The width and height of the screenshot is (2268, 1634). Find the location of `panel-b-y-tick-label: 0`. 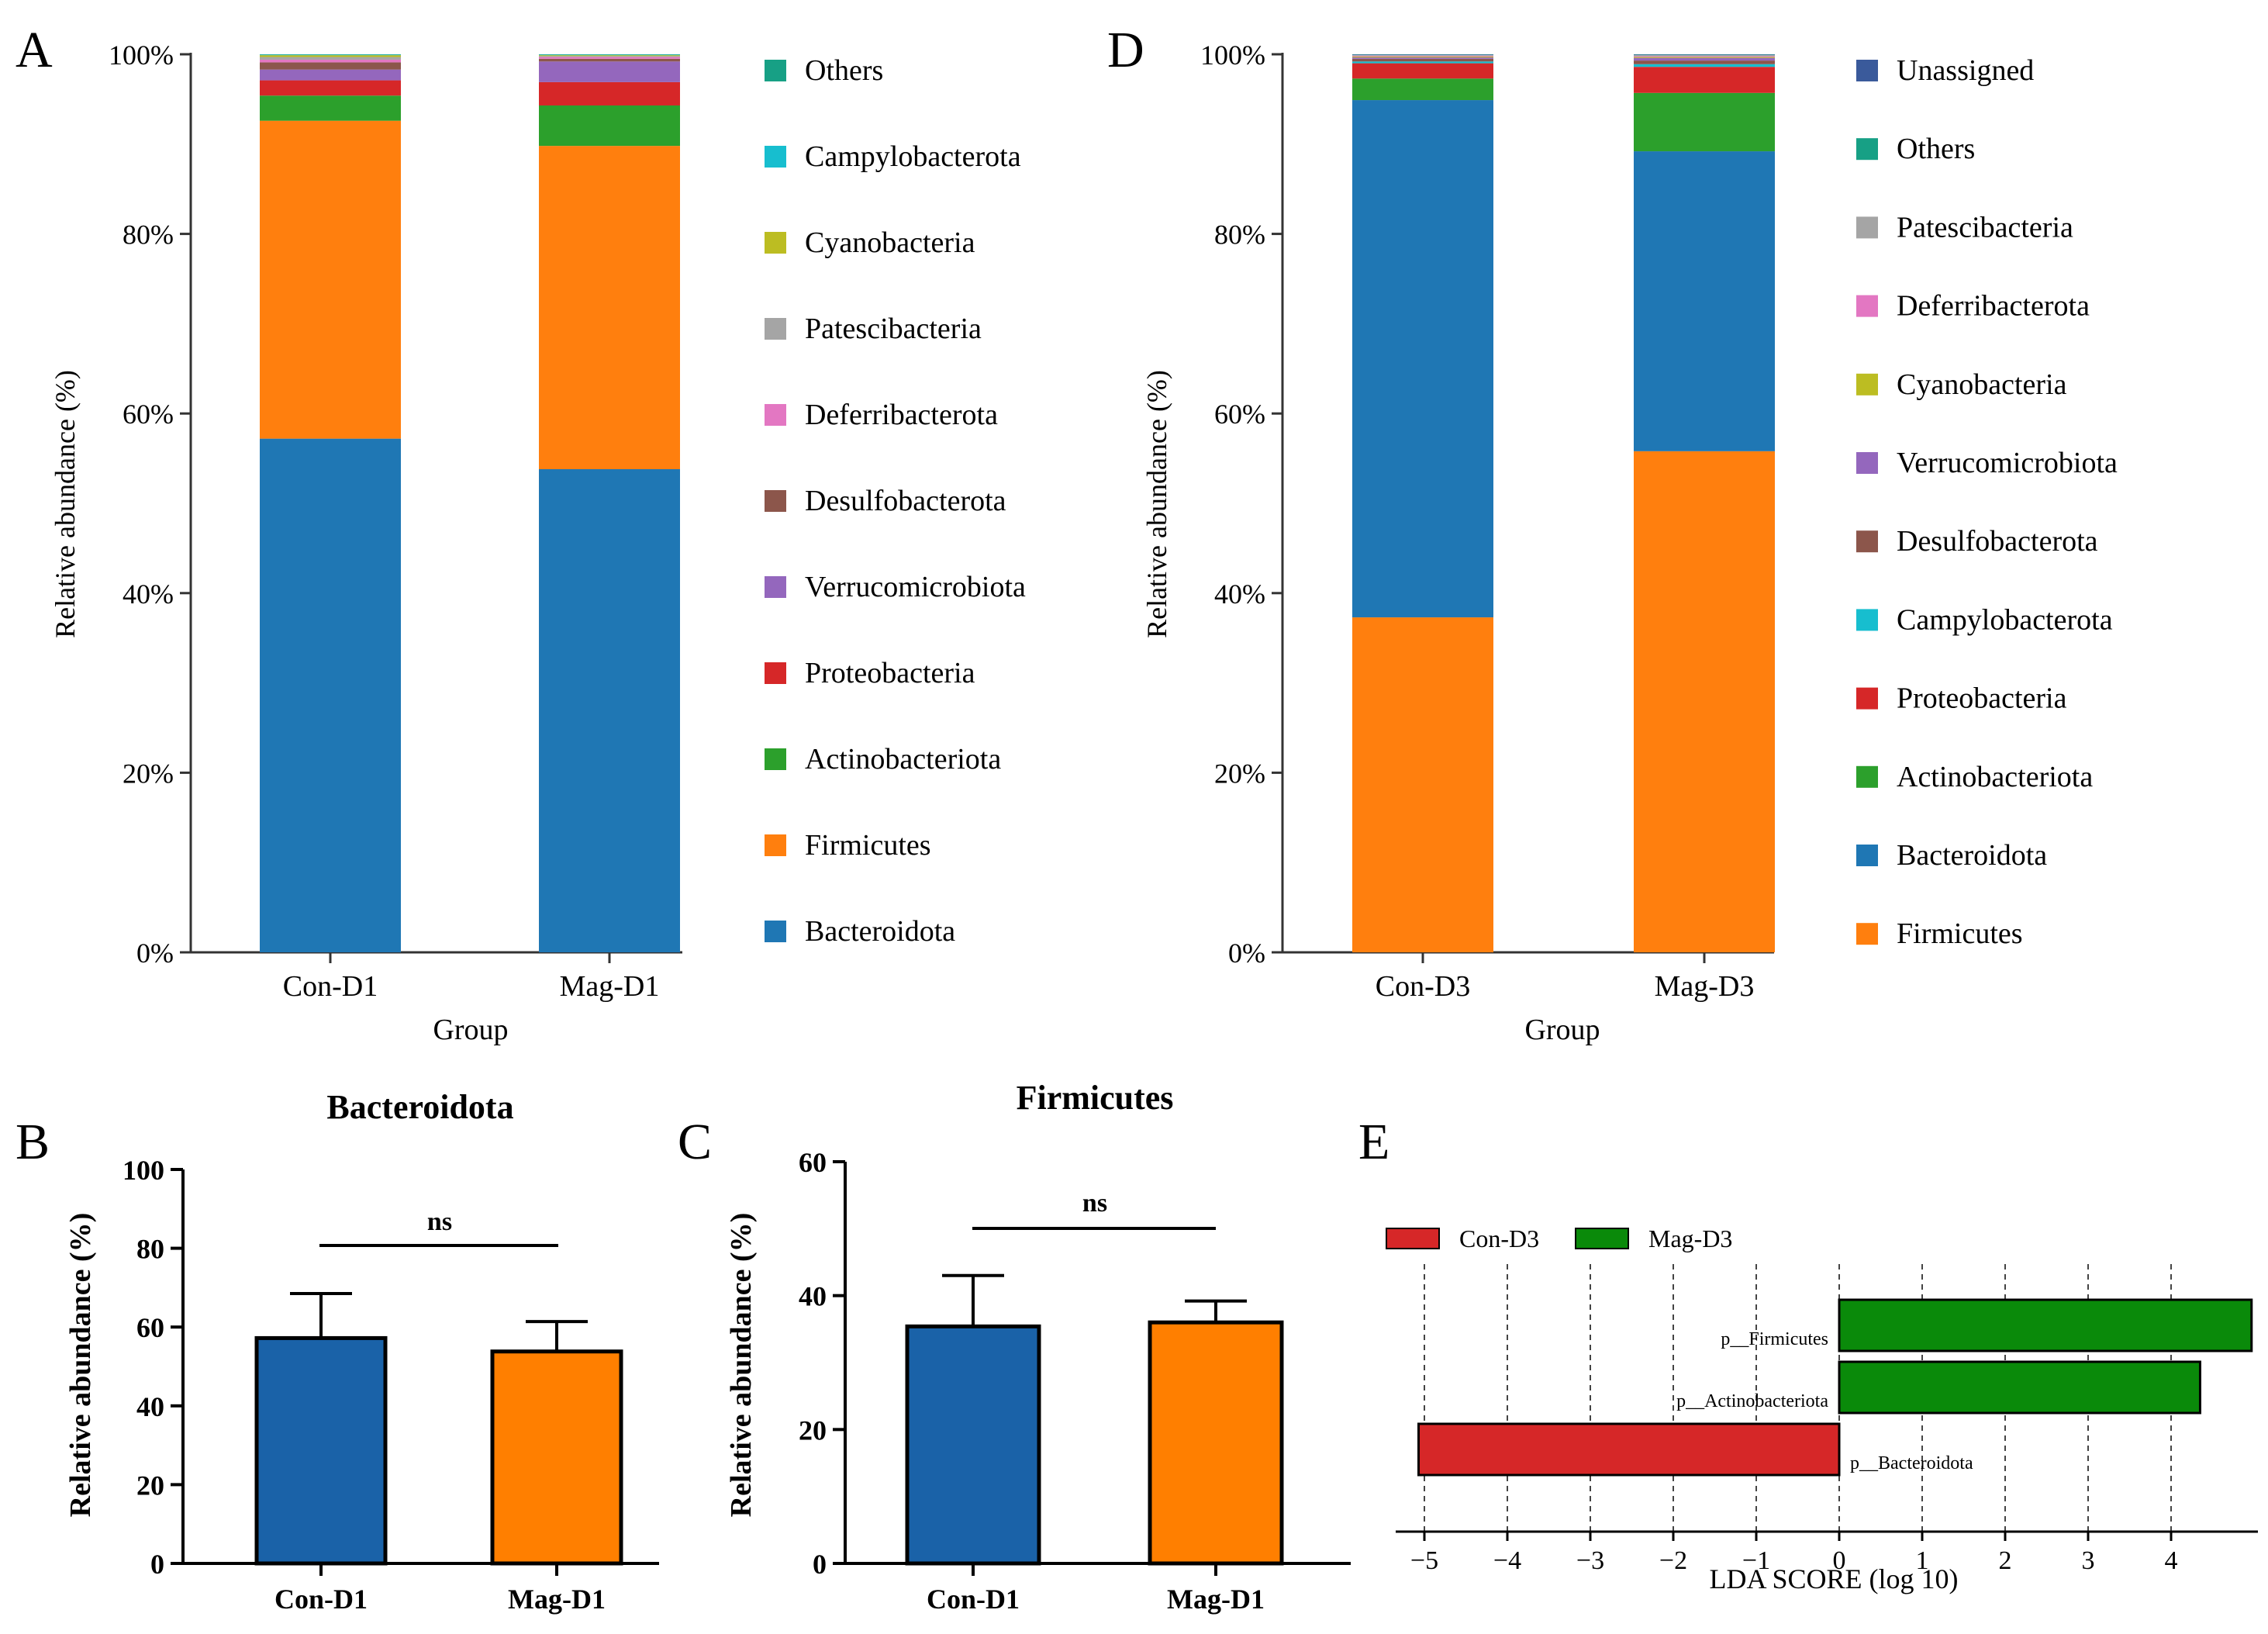

panel-b-y-tick-label: 0 is located at coordinates (157, 1564).